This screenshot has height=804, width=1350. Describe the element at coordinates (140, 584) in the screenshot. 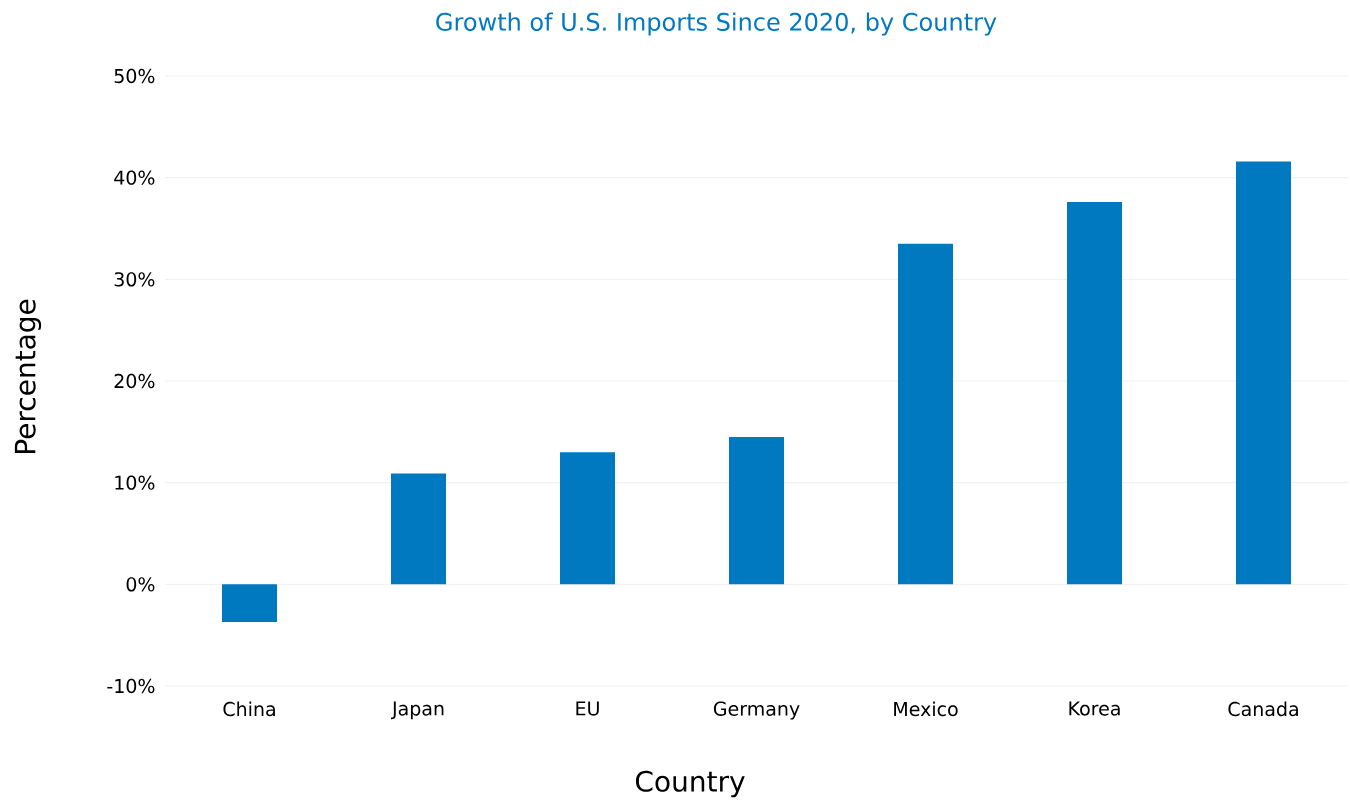

I see `y-tick-label: 0%` at that location.